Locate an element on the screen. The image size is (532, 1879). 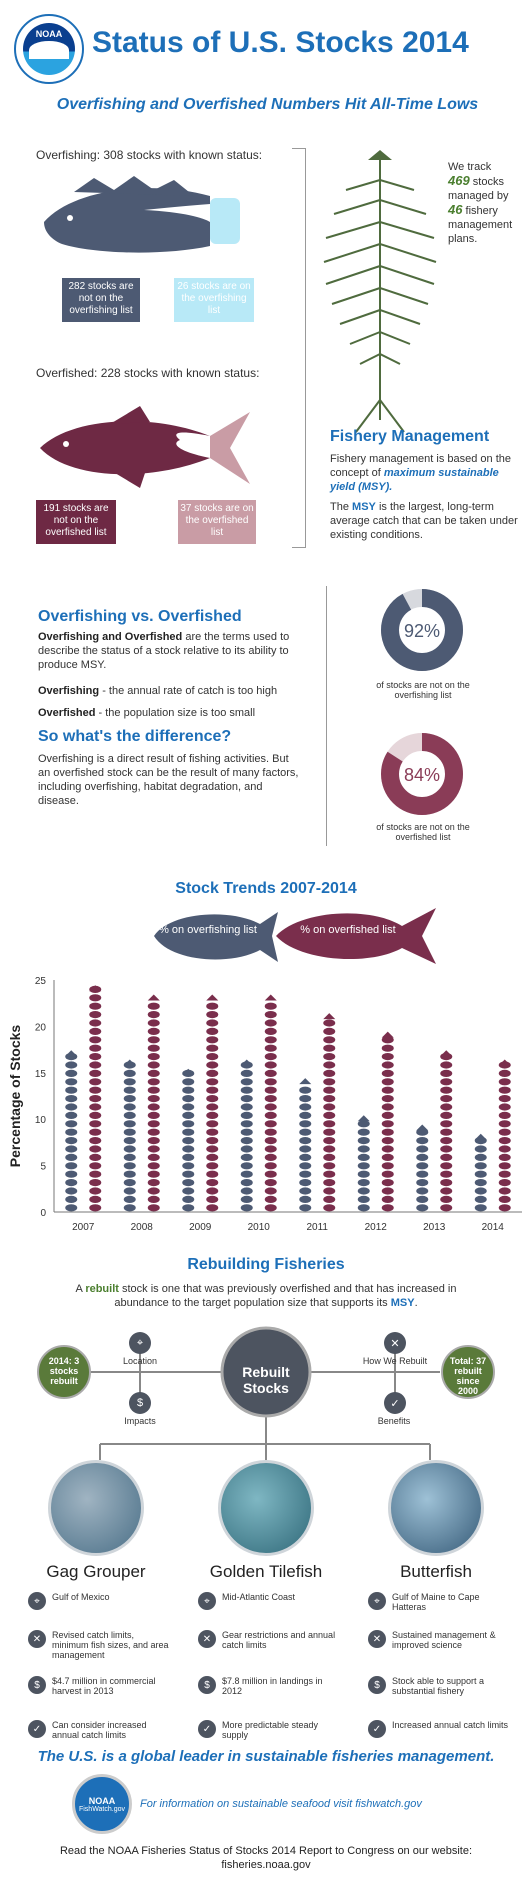
donut-overfished-value: 84% is located at coordinates (422, 775).